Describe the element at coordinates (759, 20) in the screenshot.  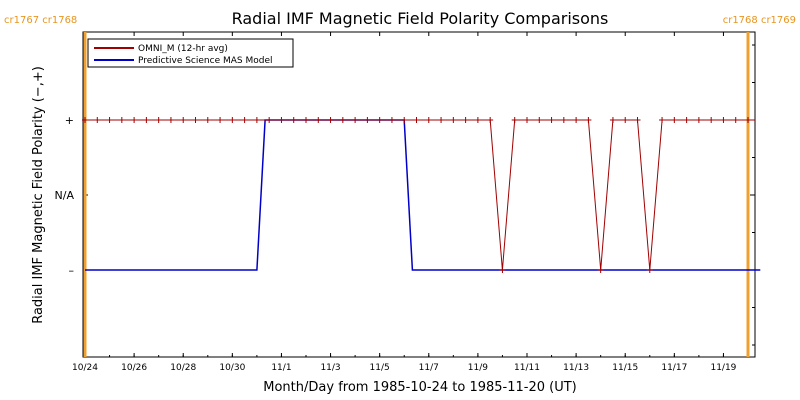
I see `rotation-label-right: cr1768 cr1769` at that location.